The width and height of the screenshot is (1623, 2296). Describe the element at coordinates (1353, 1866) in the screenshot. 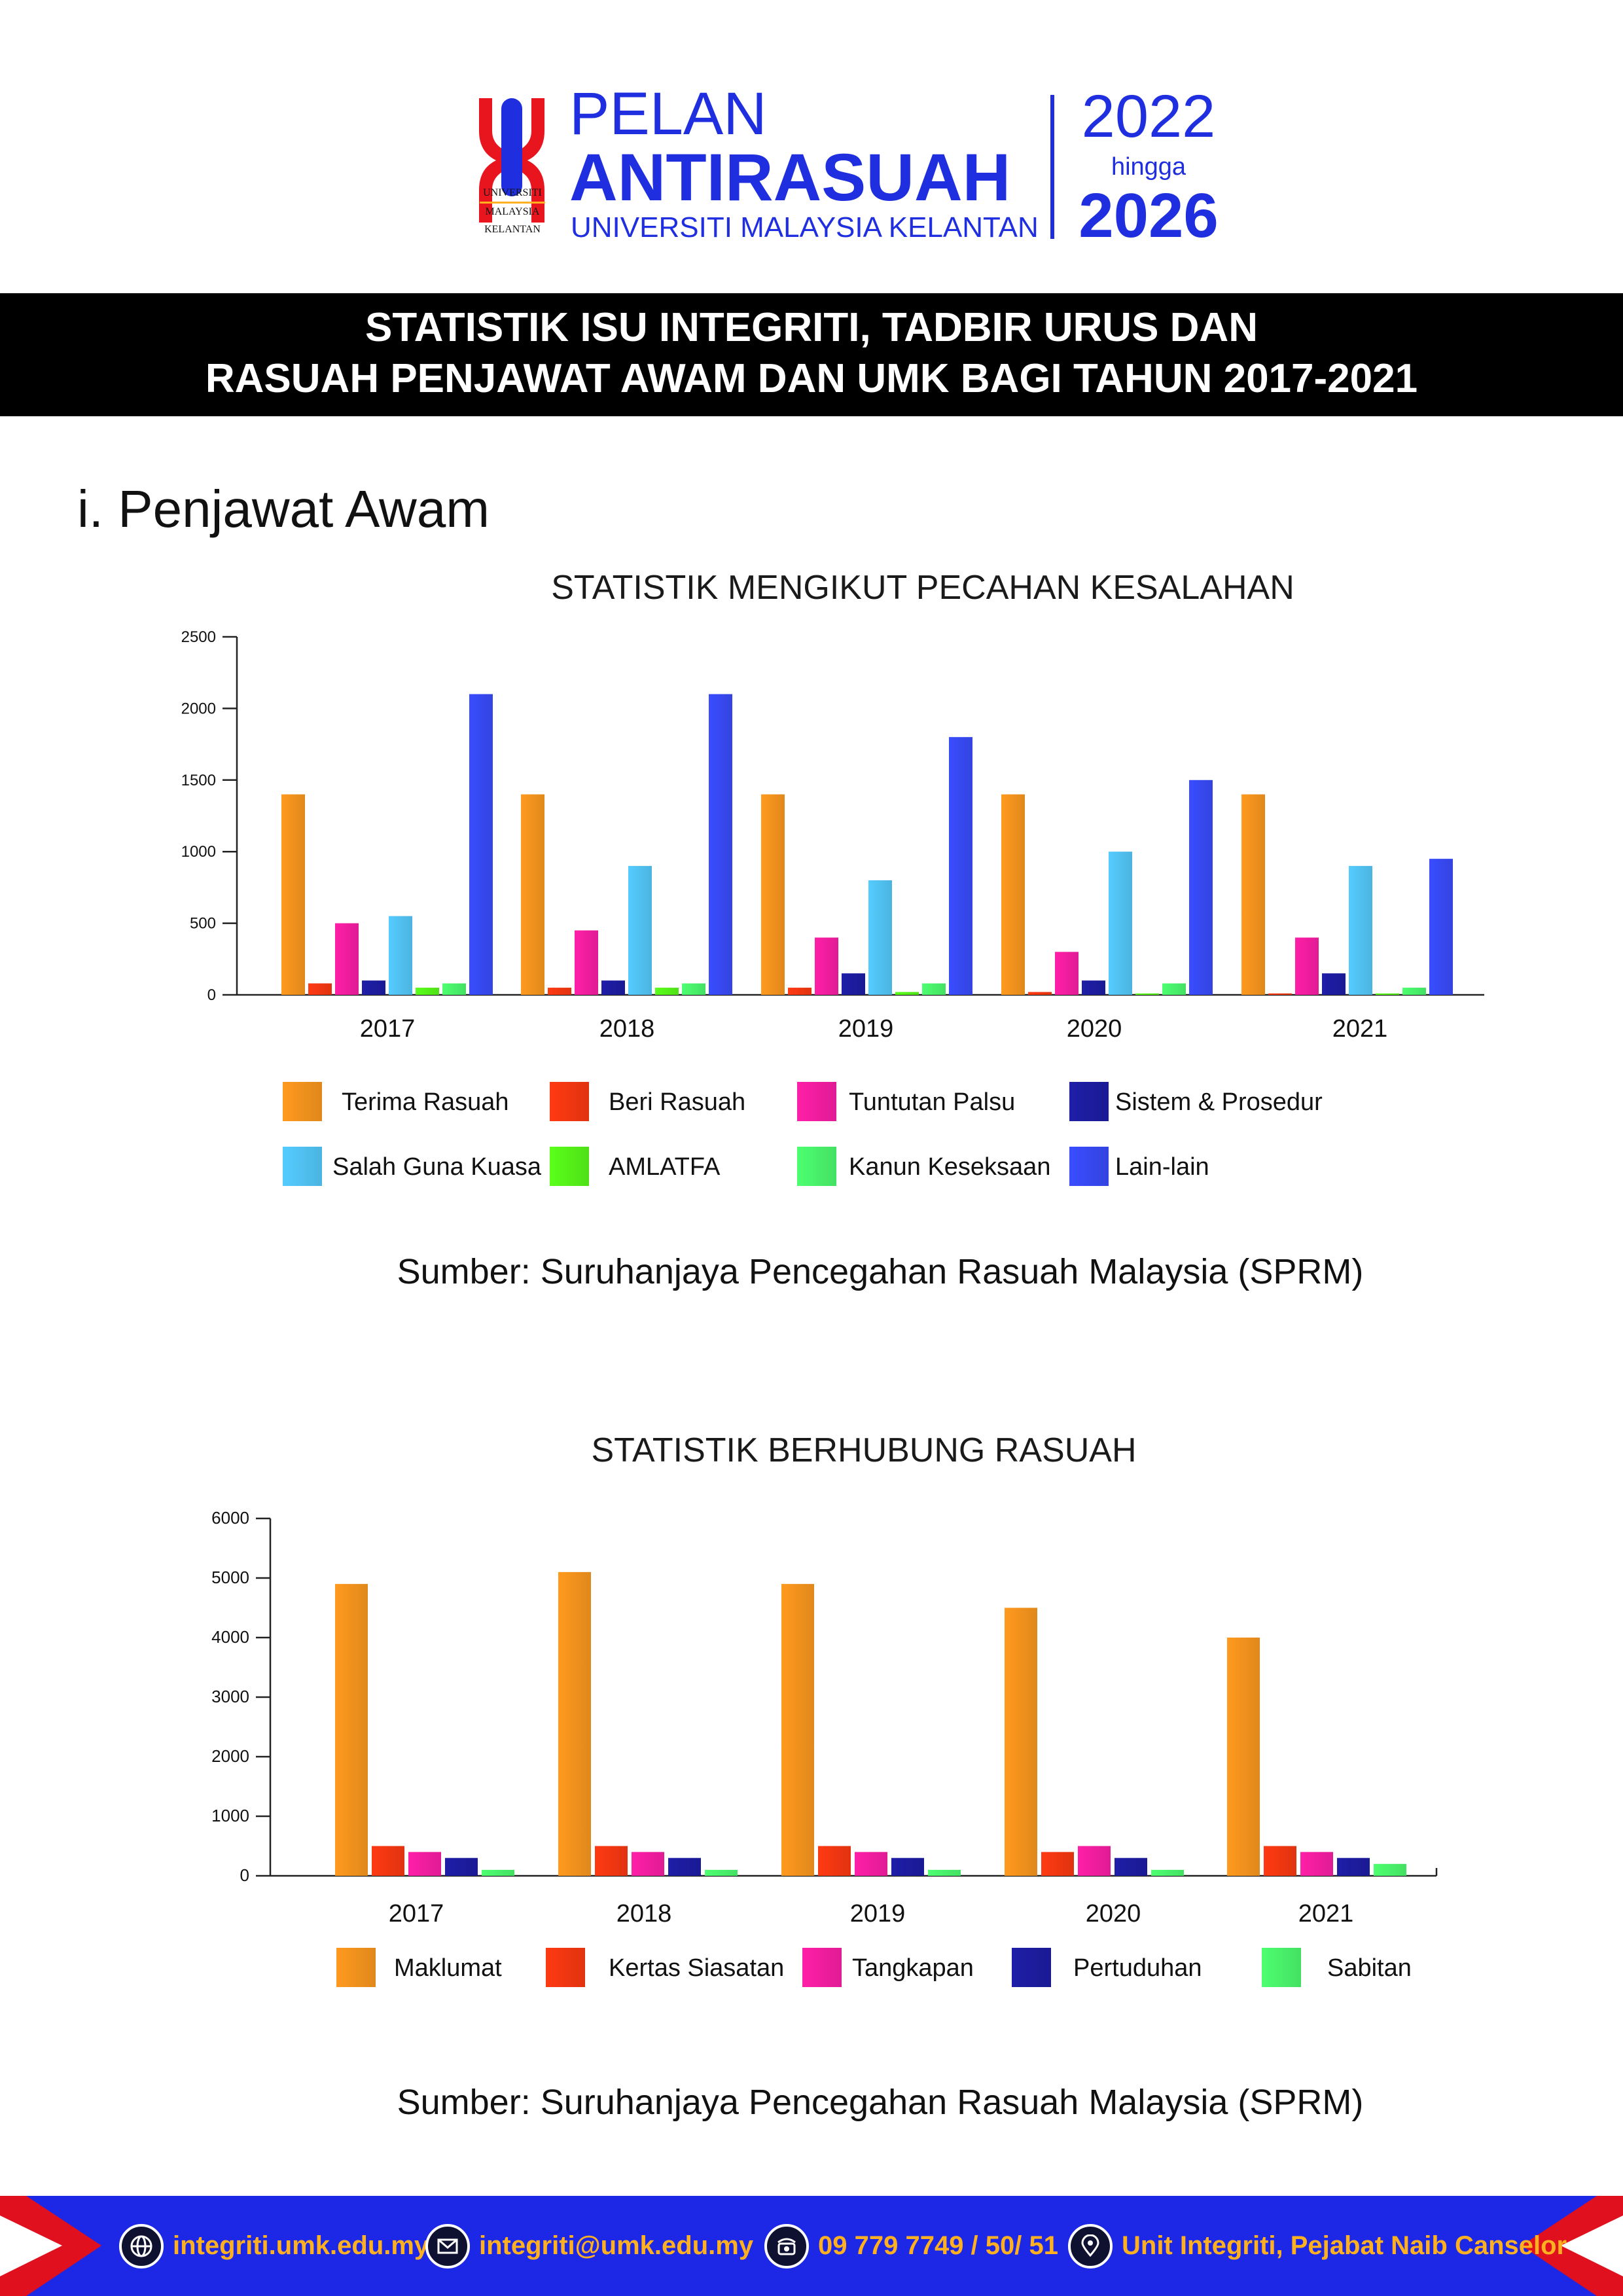

I see `bar-pertuduhan-2021` at that location.